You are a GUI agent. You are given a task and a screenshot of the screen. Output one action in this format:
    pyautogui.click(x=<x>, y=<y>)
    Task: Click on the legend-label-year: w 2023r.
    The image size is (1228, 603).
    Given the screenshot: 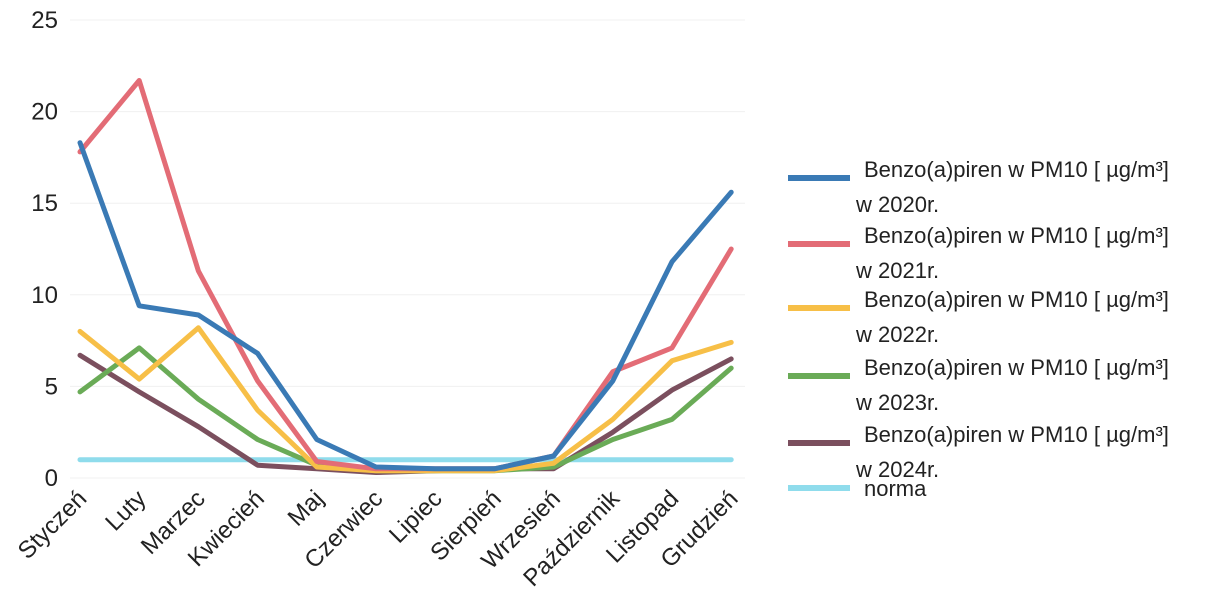 What is the action you would take?
    pyautogui.click(x=897, y=402)
    